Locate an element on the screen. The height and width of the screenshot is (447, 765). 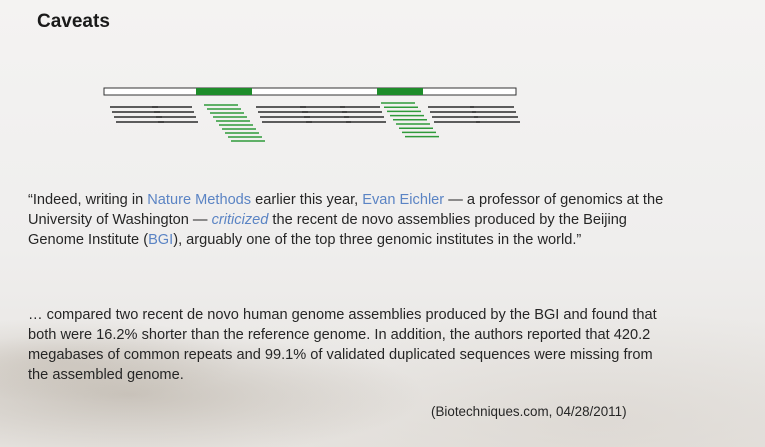
sequencing-reads is located at coordinates (315, 122).